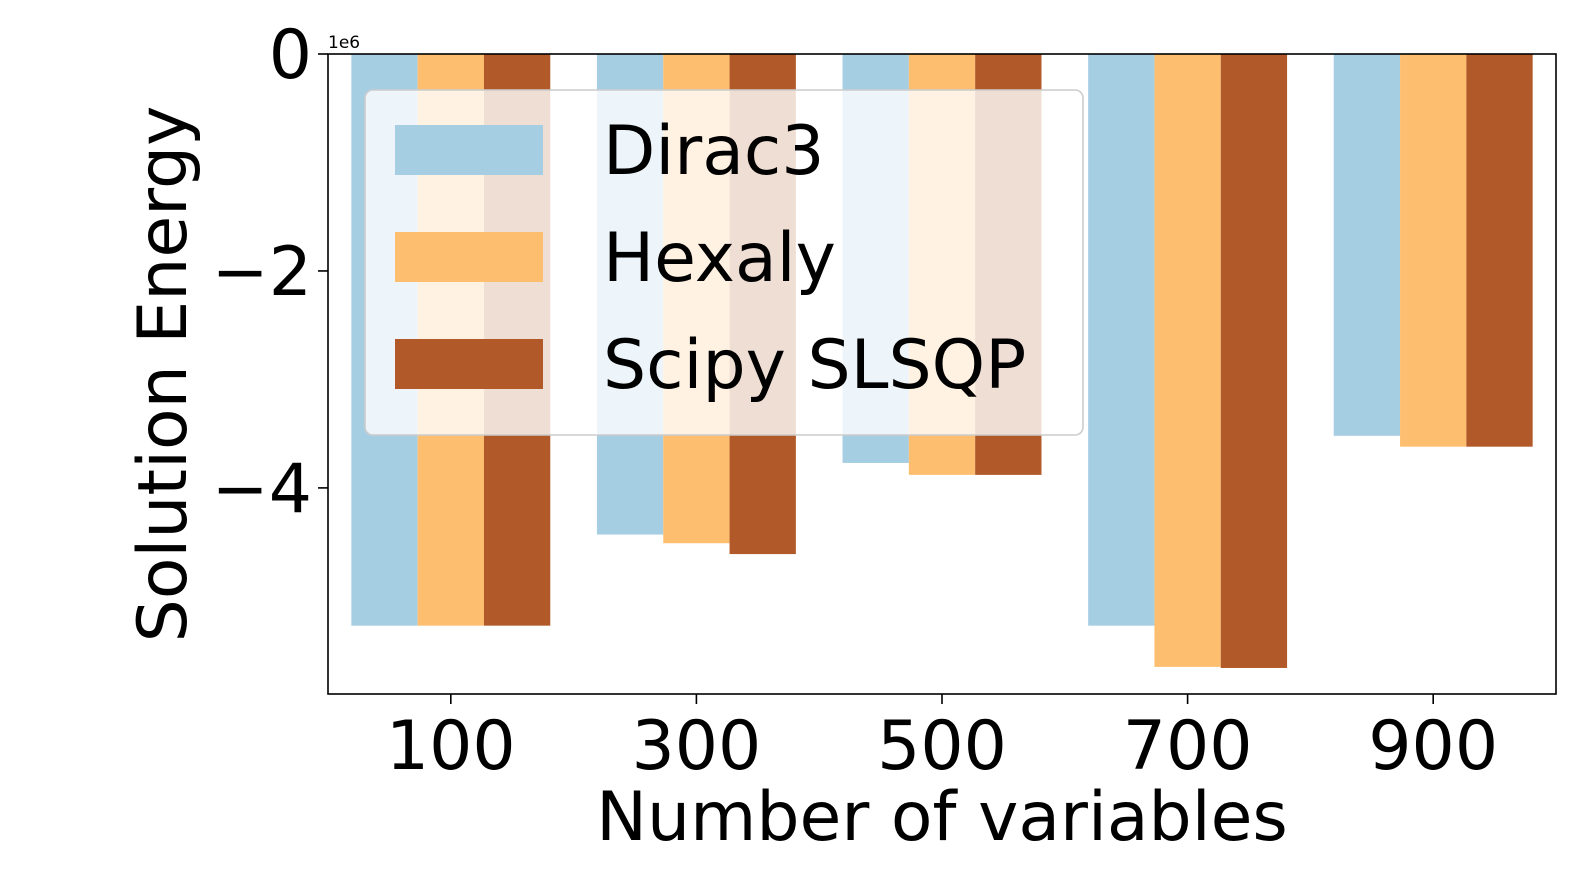 This screenshot has height=893, width=1577. What do you see at coordinates (714, 151) in the screenshot?
I see `legend-label: Dirac3` at bounding box center [714, 151].